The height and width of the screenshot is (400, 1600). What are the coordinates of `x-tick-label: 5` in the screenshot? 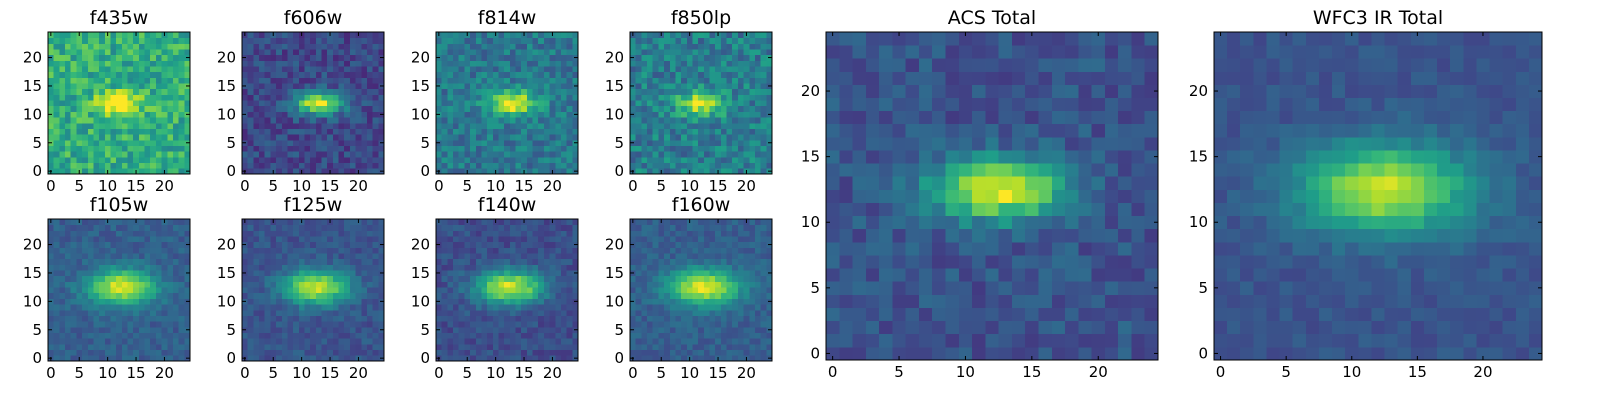 It's located at (273, 186).